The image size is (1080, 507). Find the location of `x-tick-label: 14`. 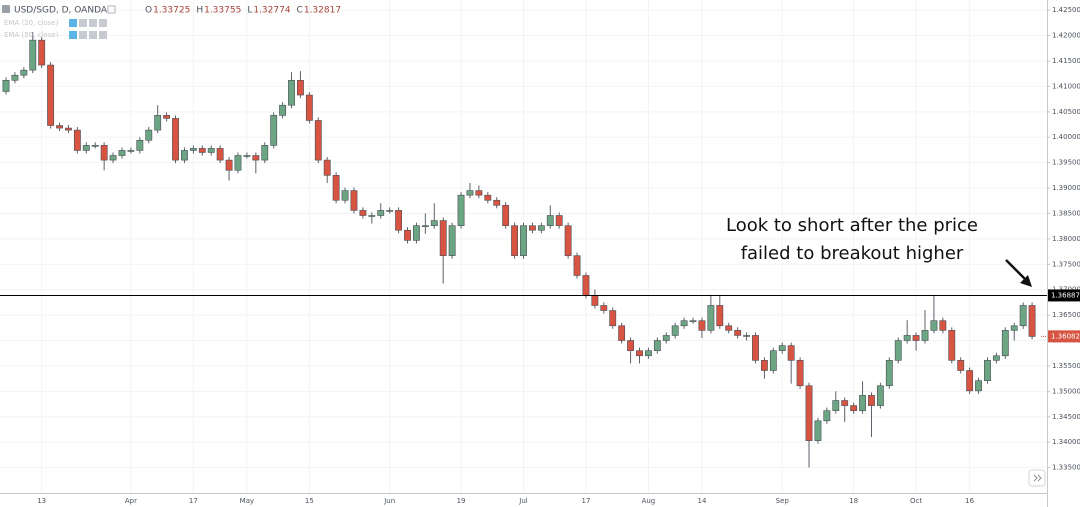

x-tick-label: 14 is located at coordinates (701, 501).